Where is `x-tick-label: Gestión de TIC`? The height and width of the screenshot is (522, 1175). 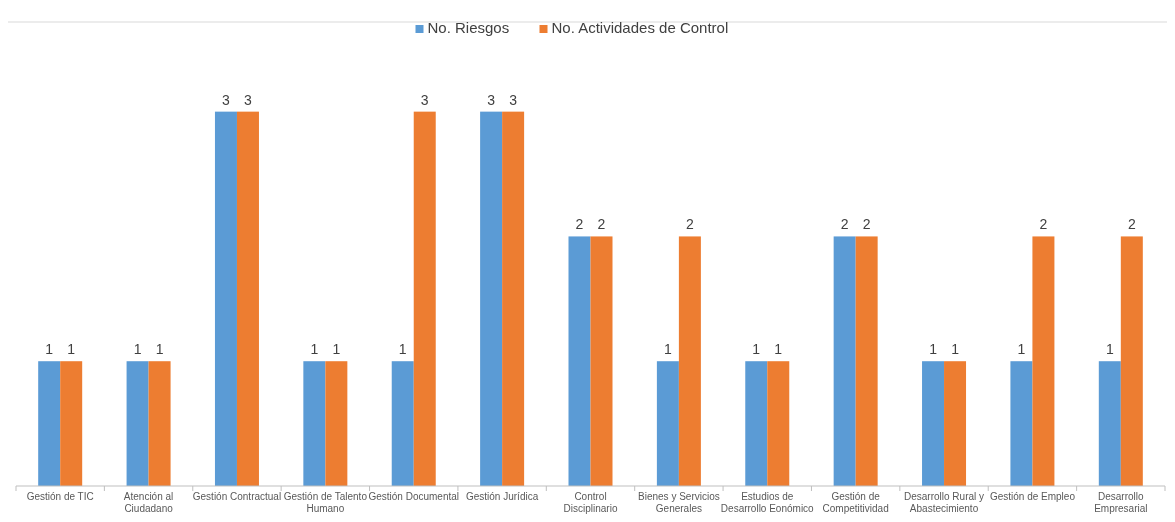 x-tick-label: Gestión de TIC is located at coordinates (60, 496).